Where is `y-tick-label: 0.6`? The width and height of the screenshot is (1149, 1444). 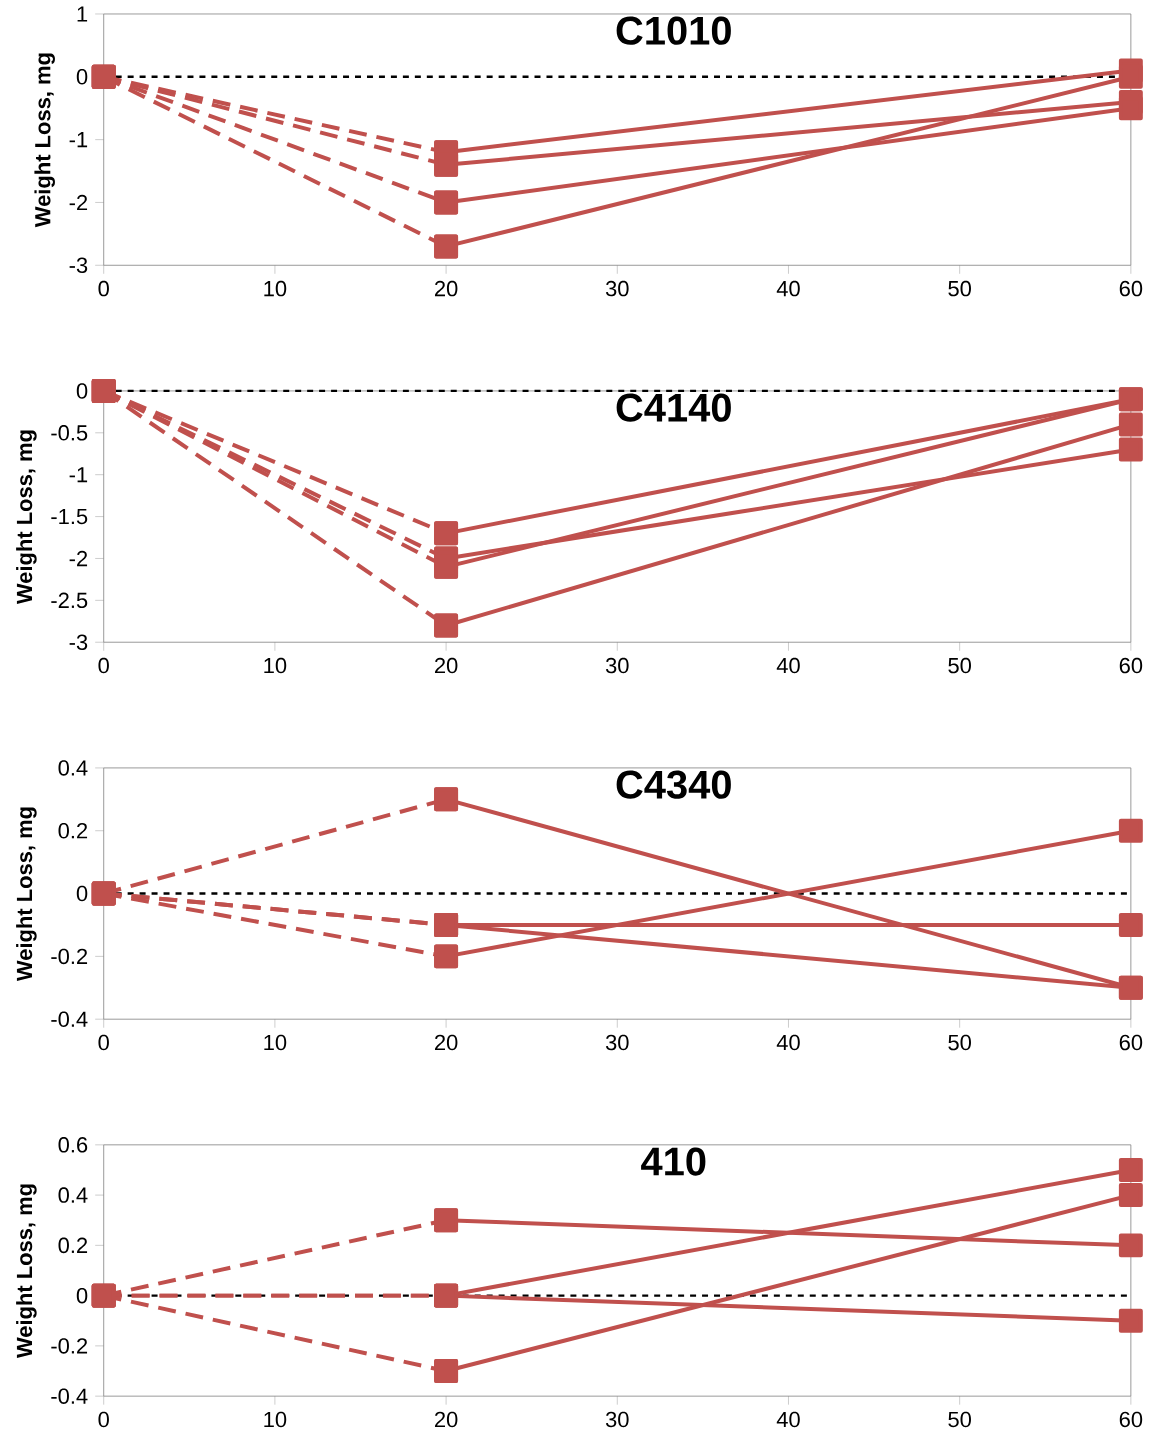
y-tick-label: 0.6 is located at coordinates (73, 1145).